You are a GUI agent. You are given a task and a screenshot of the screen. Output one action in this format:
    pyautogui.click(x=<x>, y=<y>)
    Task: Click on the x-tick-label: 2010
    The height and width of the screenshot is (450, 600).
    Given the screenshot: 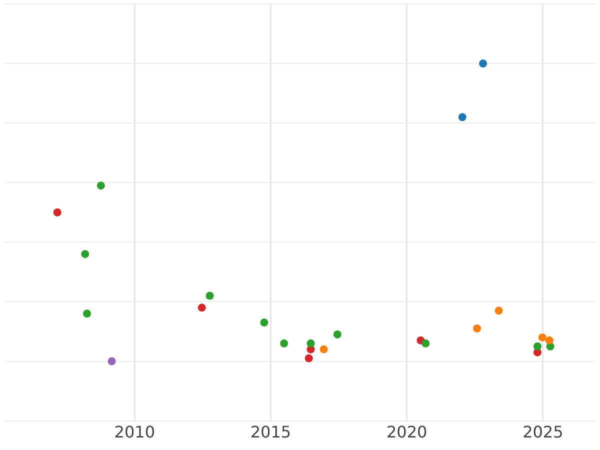 What is the action you would take?
    pyautogui.click(x=135, y=432)
    